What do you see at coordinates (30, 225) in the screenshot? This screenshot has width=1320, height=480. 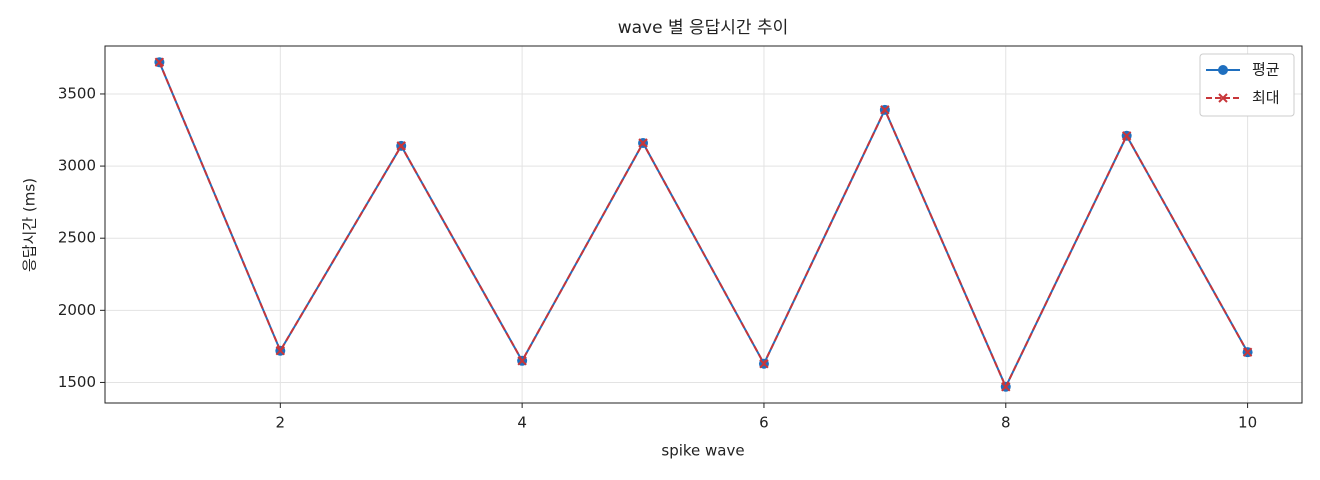 I see `y-axis-label: 응답시간 (ms)` at bounding box center [30, 225].